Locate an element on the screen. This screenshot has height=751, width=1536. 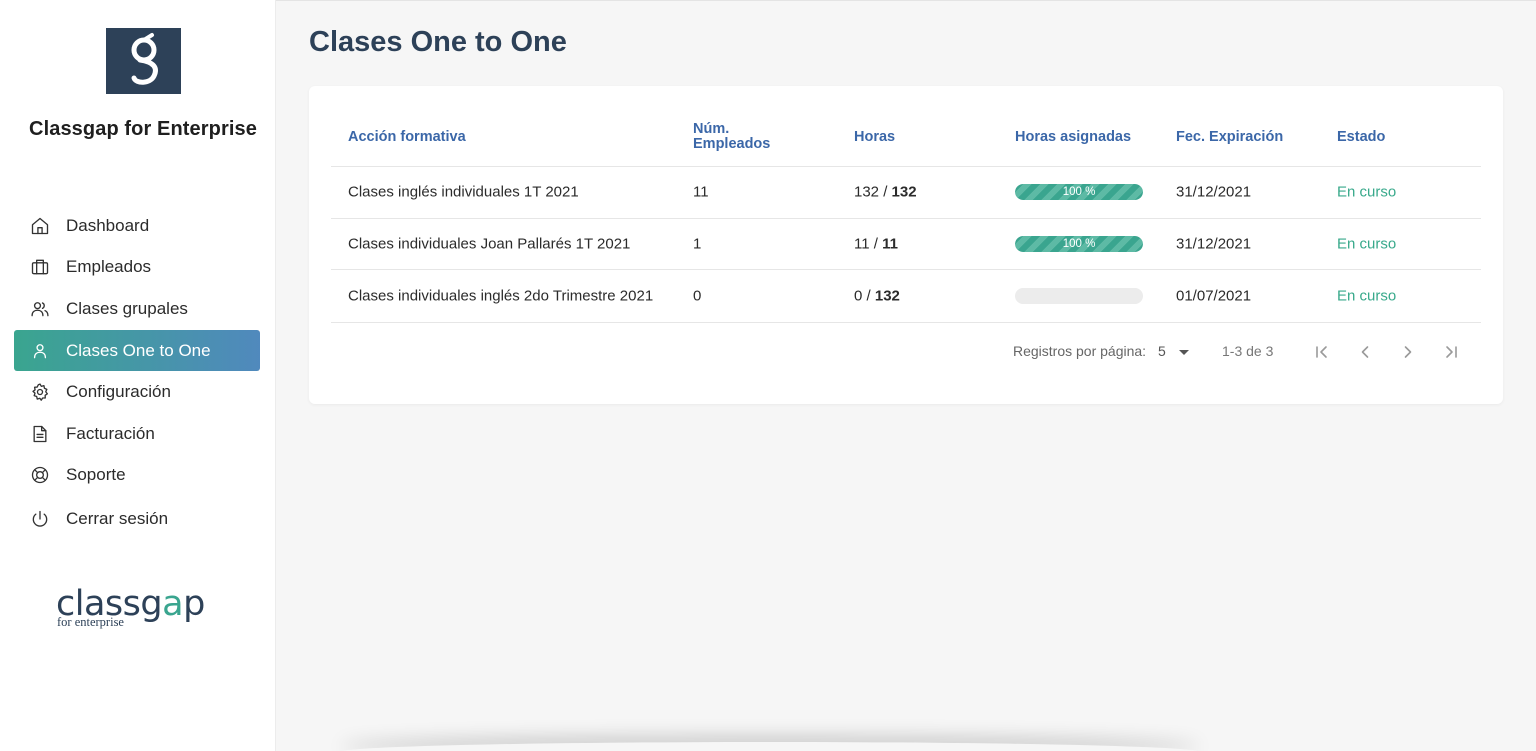
top-border is located at coordinates (768, 0).